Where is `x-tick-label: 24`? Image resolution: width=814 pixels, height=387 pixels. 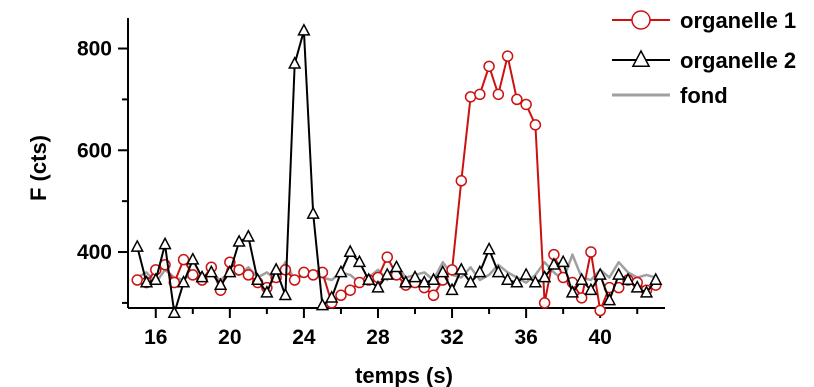 x-tick-label: 24 is located at coordinates (304, 337).